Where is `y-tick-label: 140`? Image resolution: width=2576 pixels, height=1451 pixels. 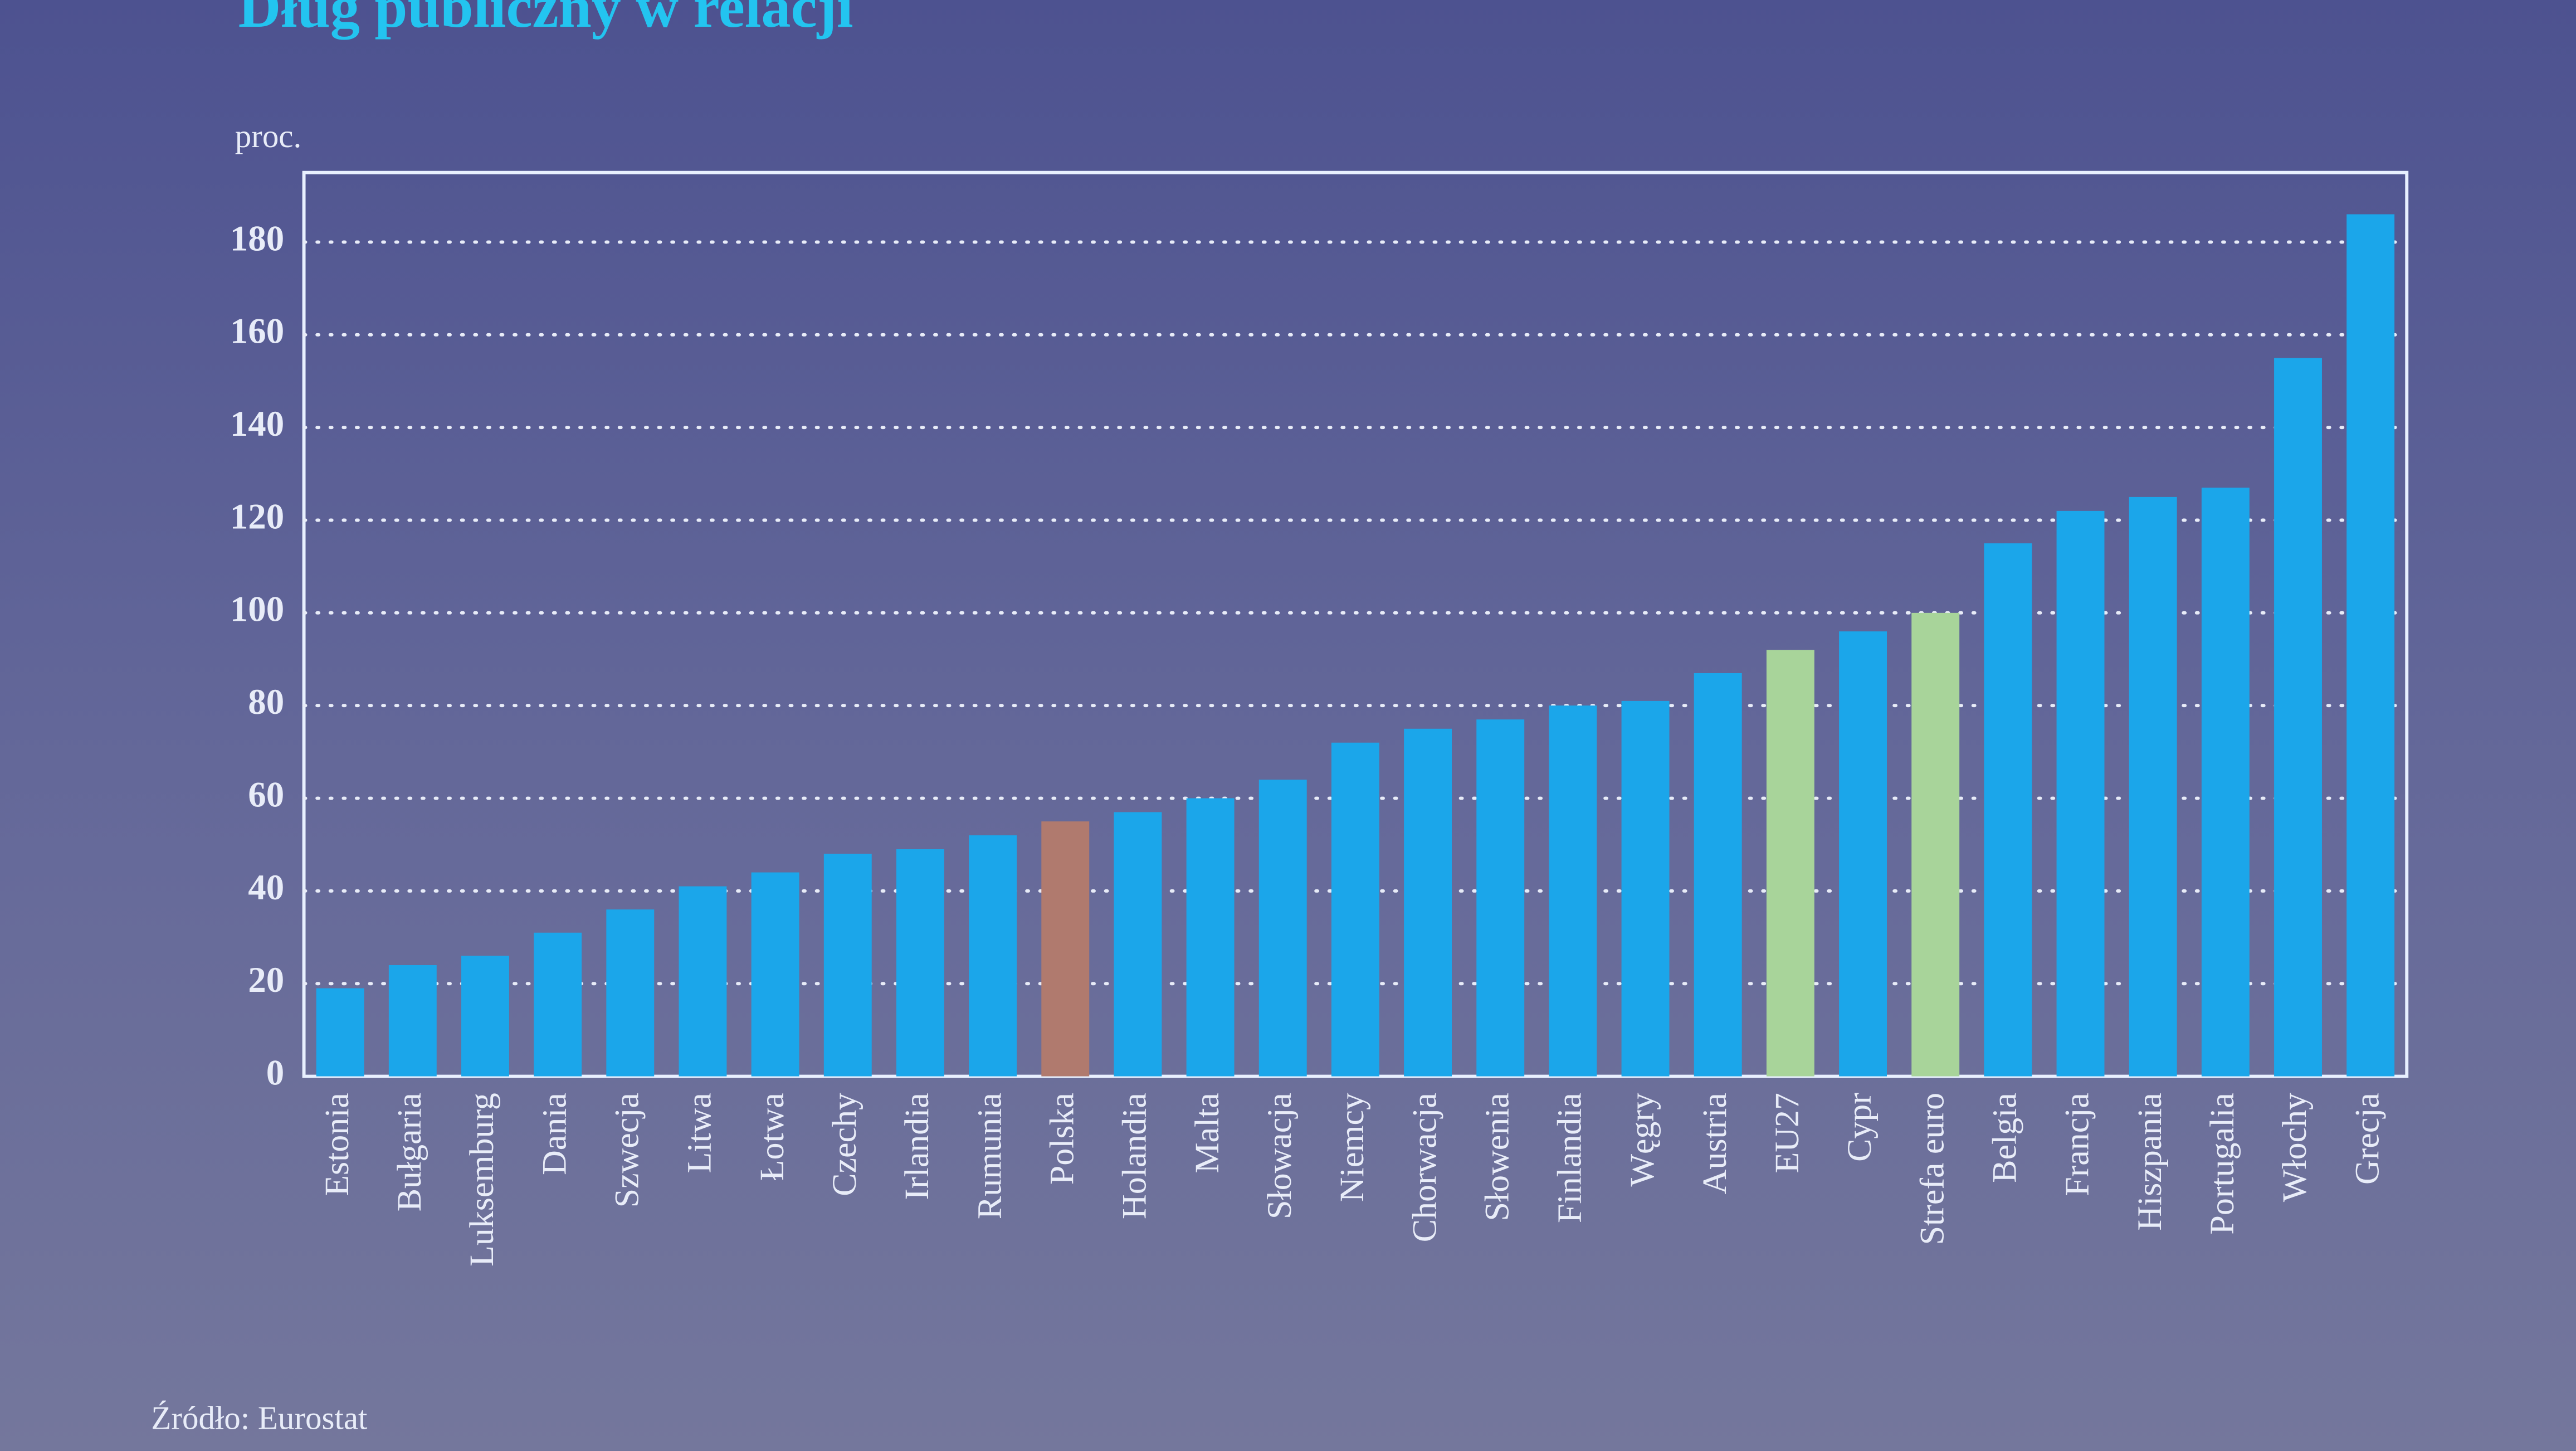 y-tick-label: 140 is located at coordinates (257, 424).